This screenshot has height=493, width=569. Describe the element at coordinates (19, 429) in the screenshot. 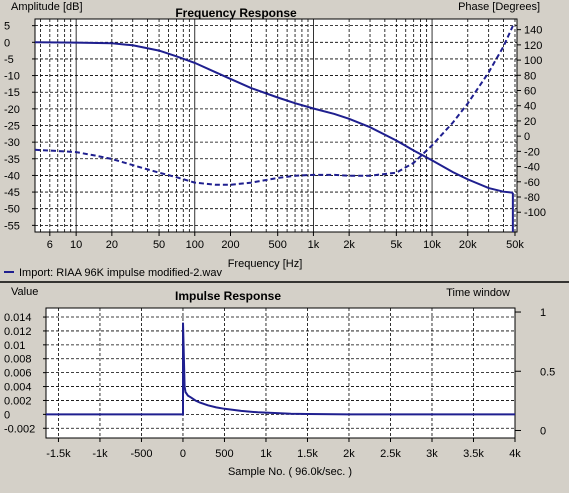

I see `y-tick-label: -0.002` at that location.